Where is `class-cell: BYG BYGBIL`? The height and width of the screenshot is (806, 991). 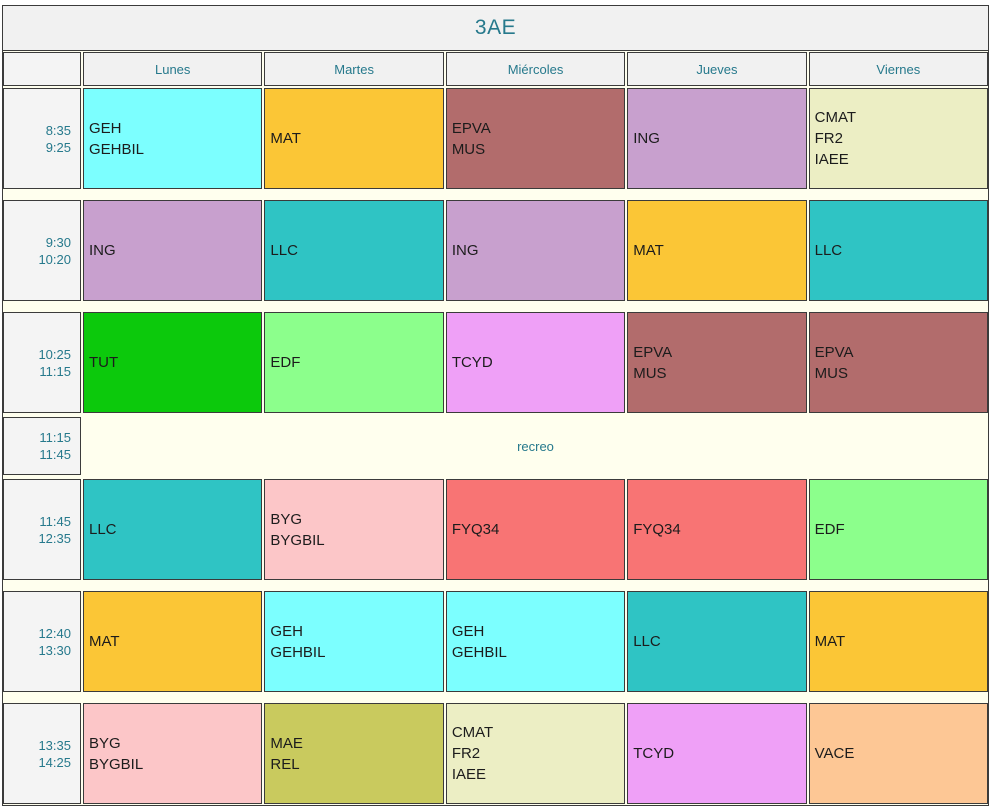 class-cell: BYG BYGBIL is located at coordinates (354, 529).